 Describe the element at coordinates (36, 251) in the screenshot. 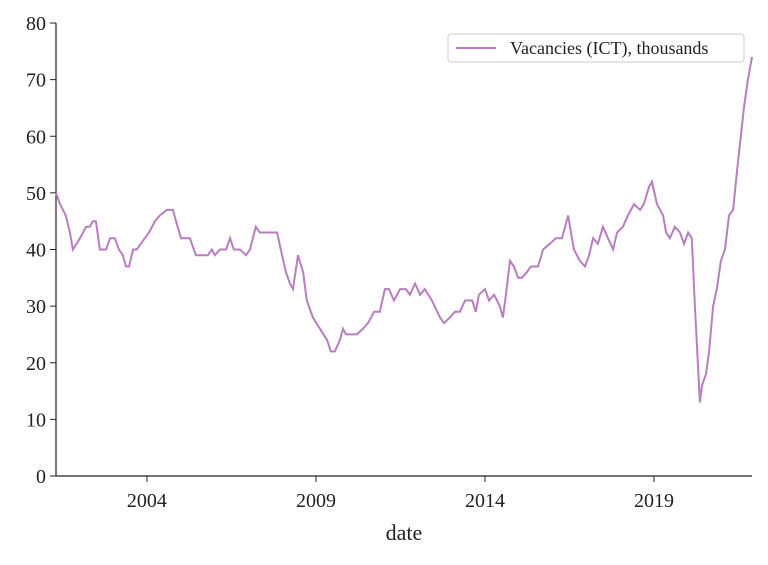

I see `y-tick-label: 40` at that location.